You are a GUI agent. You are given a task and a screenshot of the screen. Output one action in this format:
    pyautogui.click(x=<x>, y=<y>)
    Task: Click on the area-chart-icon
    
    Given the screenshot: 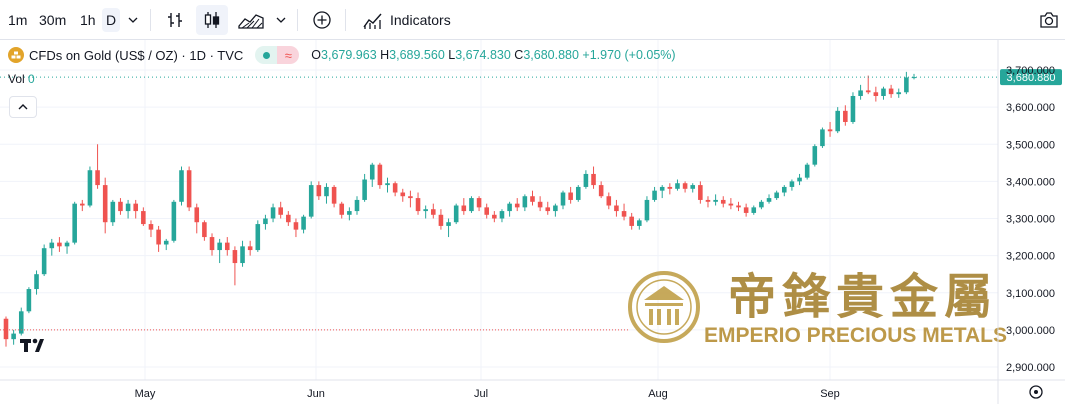 What is the action you would take?
    pyautogui.click(x=251, y=21)
    